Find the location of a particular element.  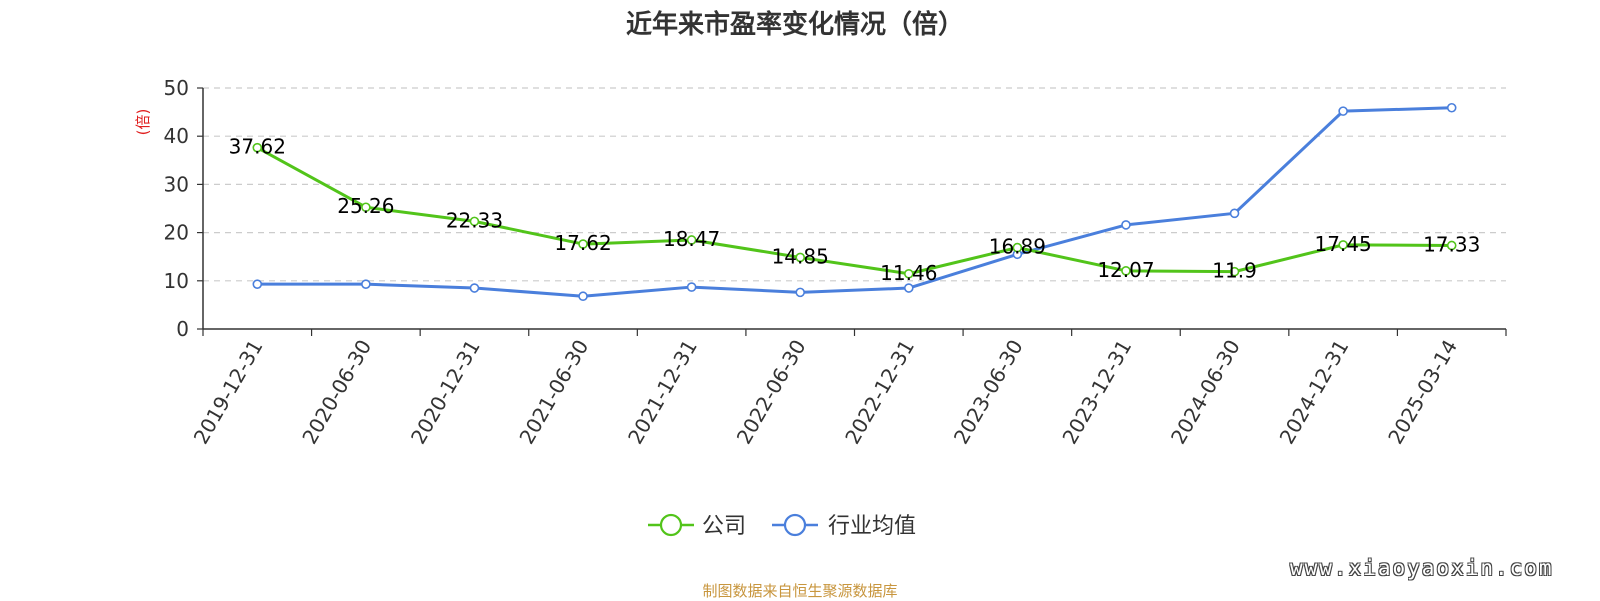

y-tick-label: 10 is located at coordinates (176, 281).